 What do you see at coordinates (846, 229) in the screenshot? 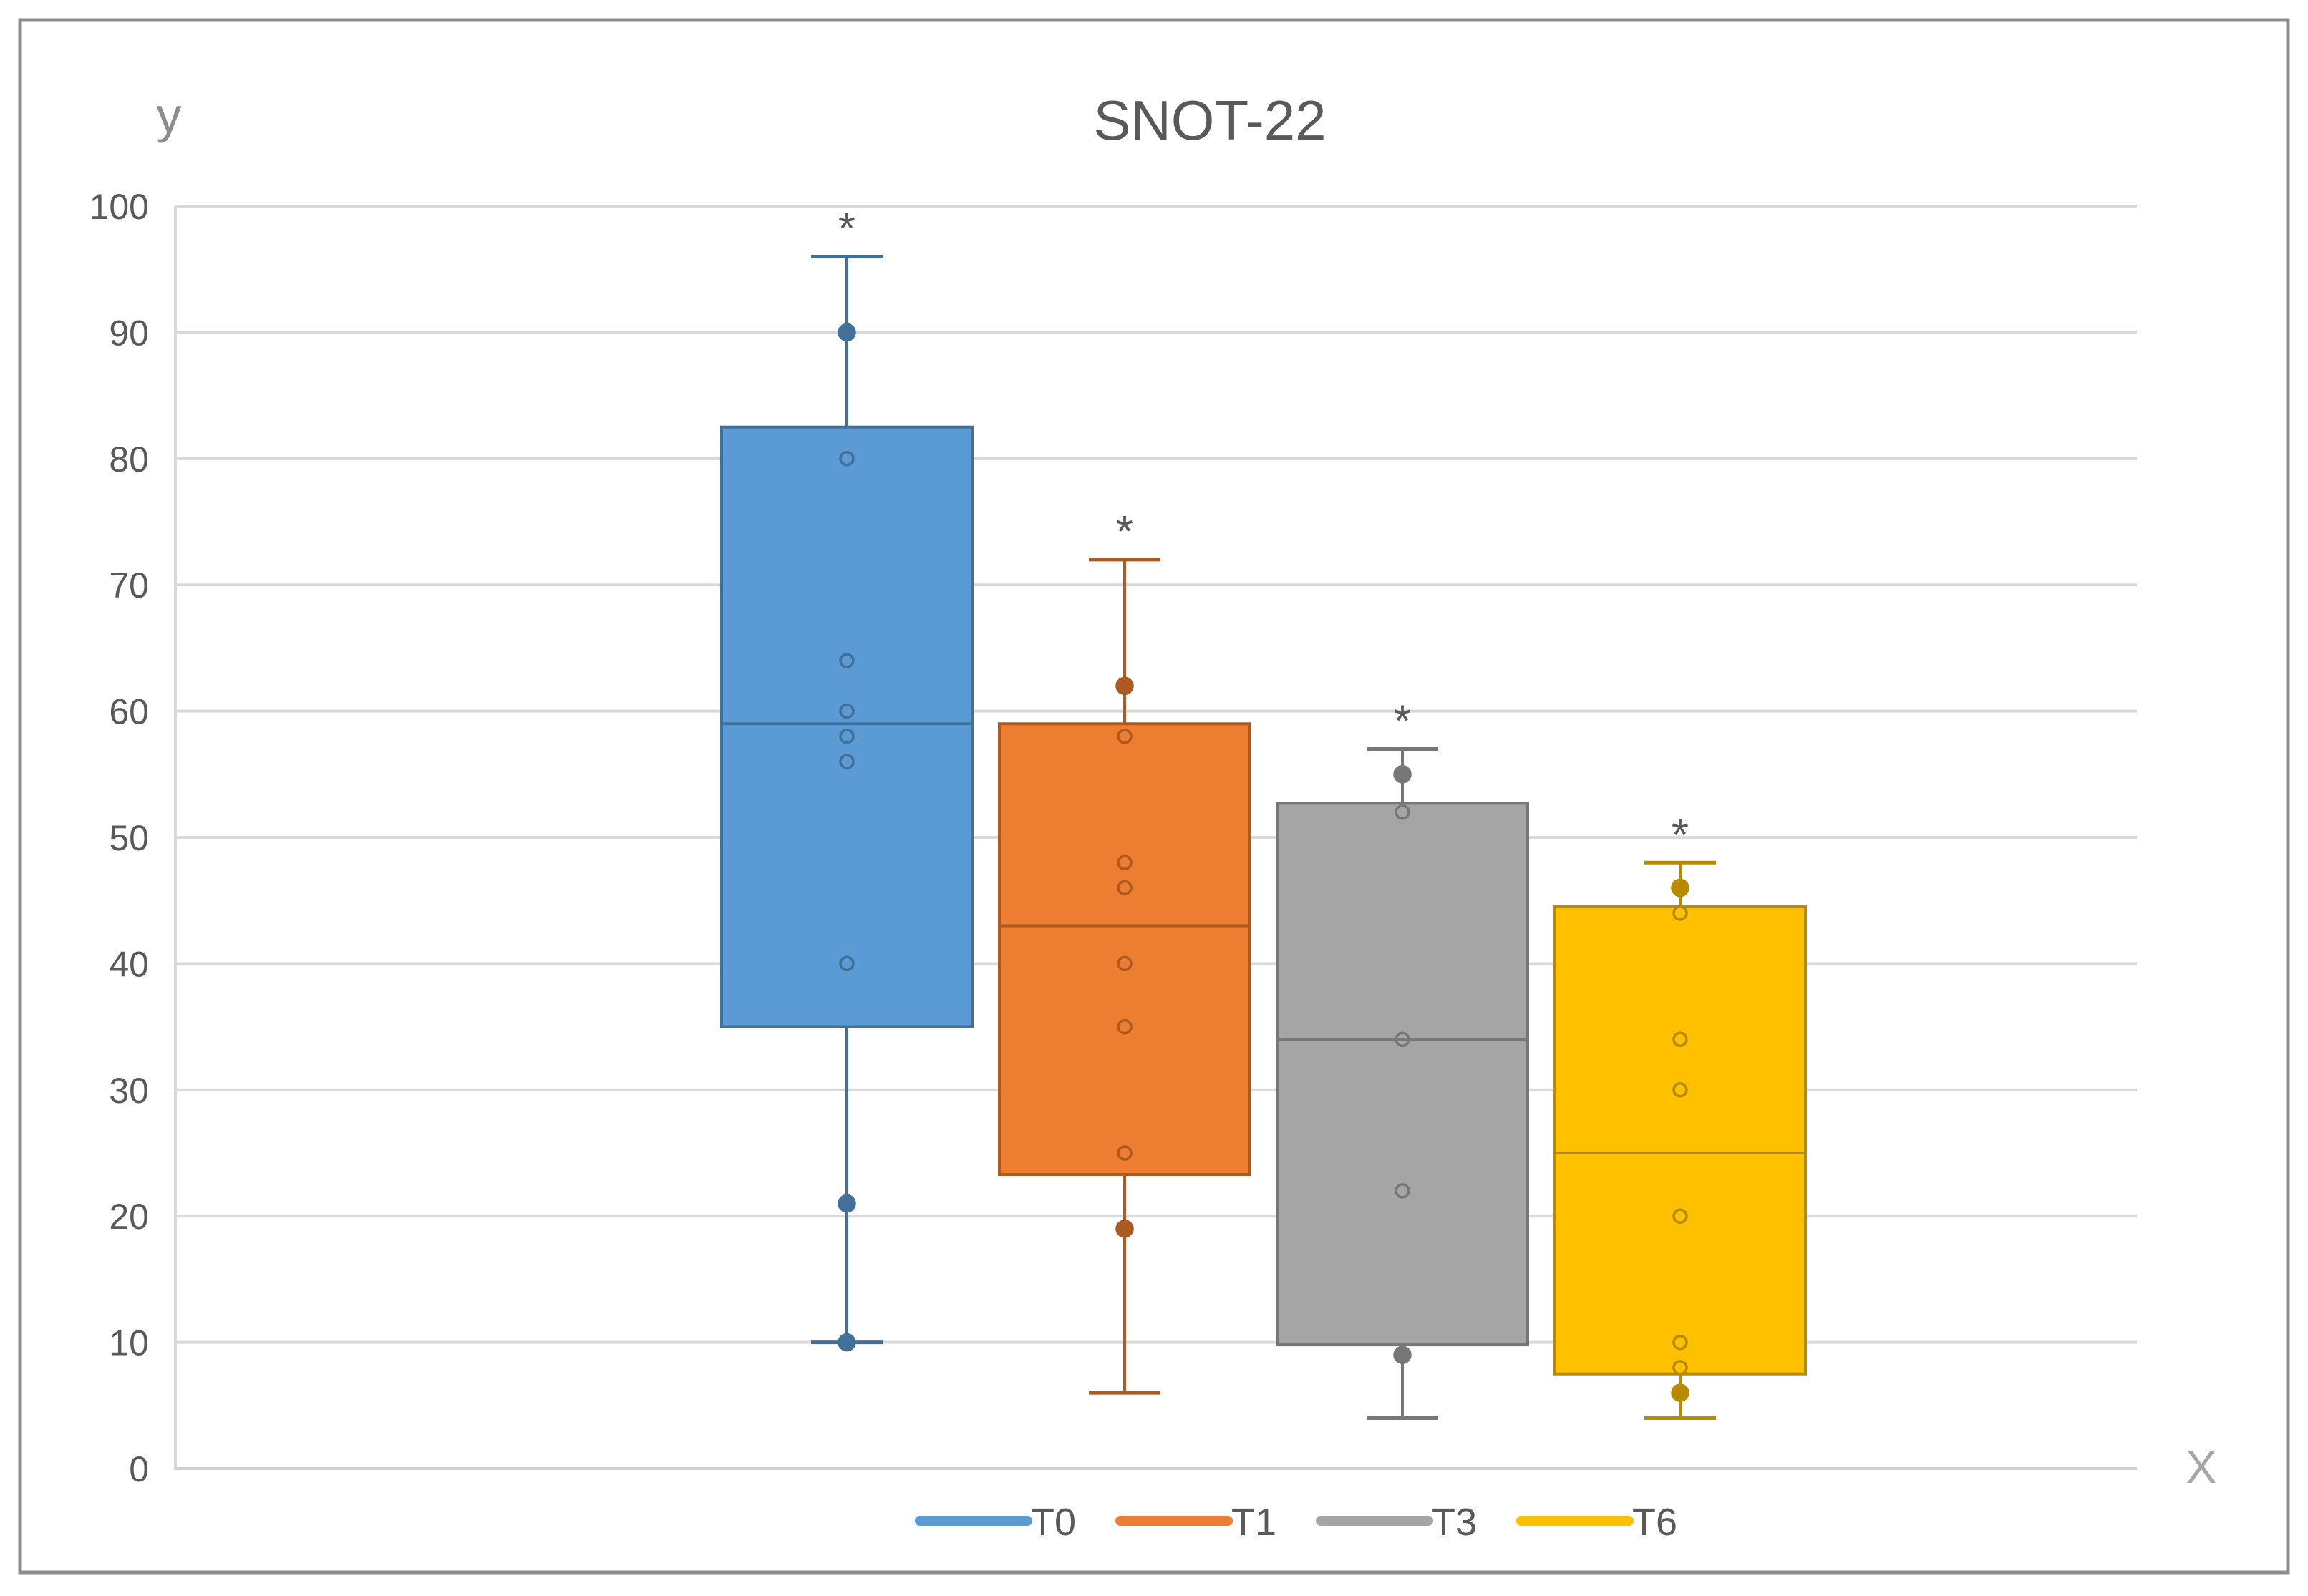
I see `significance-marker-T0: *` at bounding box center [846, 229].